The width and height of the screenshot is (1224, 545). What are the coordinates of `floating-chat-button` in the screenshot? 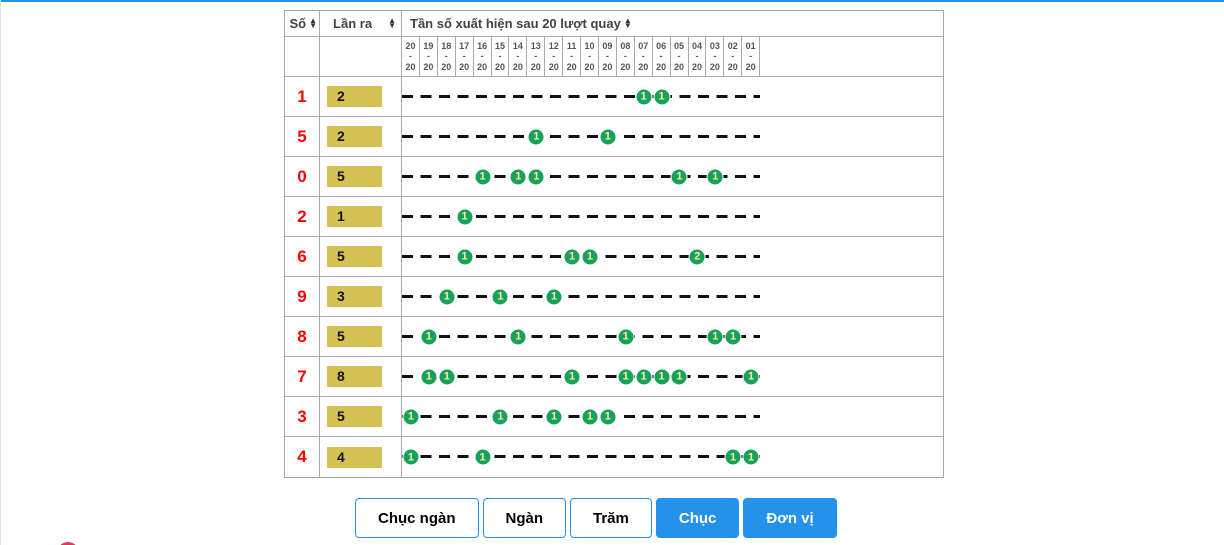 It's located at (68, 543).